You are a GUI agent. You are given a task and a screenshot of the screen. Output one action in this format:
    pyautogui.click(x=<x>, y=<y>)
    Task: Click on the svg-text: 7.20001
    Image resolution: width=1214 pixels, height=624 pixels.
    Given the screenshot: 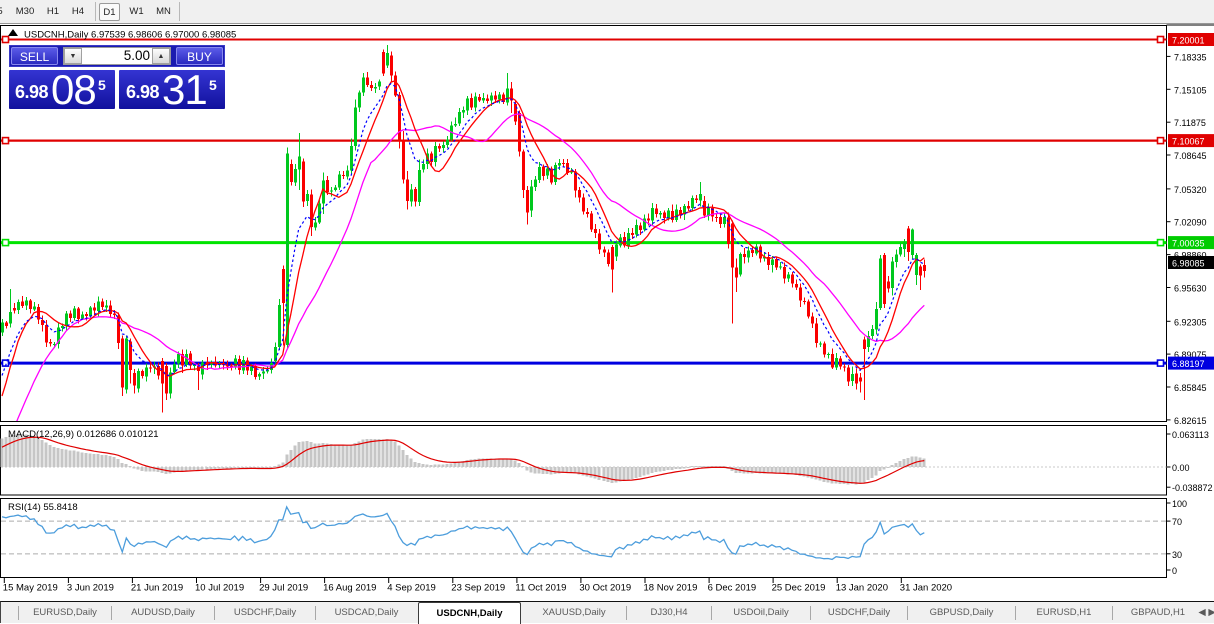 What is the action you would take?
    pyautogui.click(x=1188, y=41)
    